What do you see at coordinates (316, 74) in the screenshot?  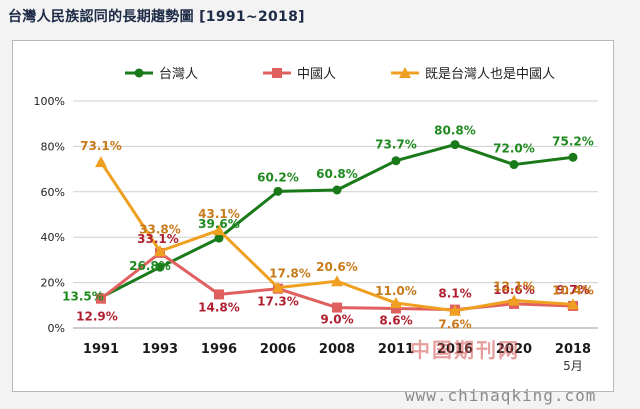 I see `legend-label: 中國人` at bounding box center [316, 74].